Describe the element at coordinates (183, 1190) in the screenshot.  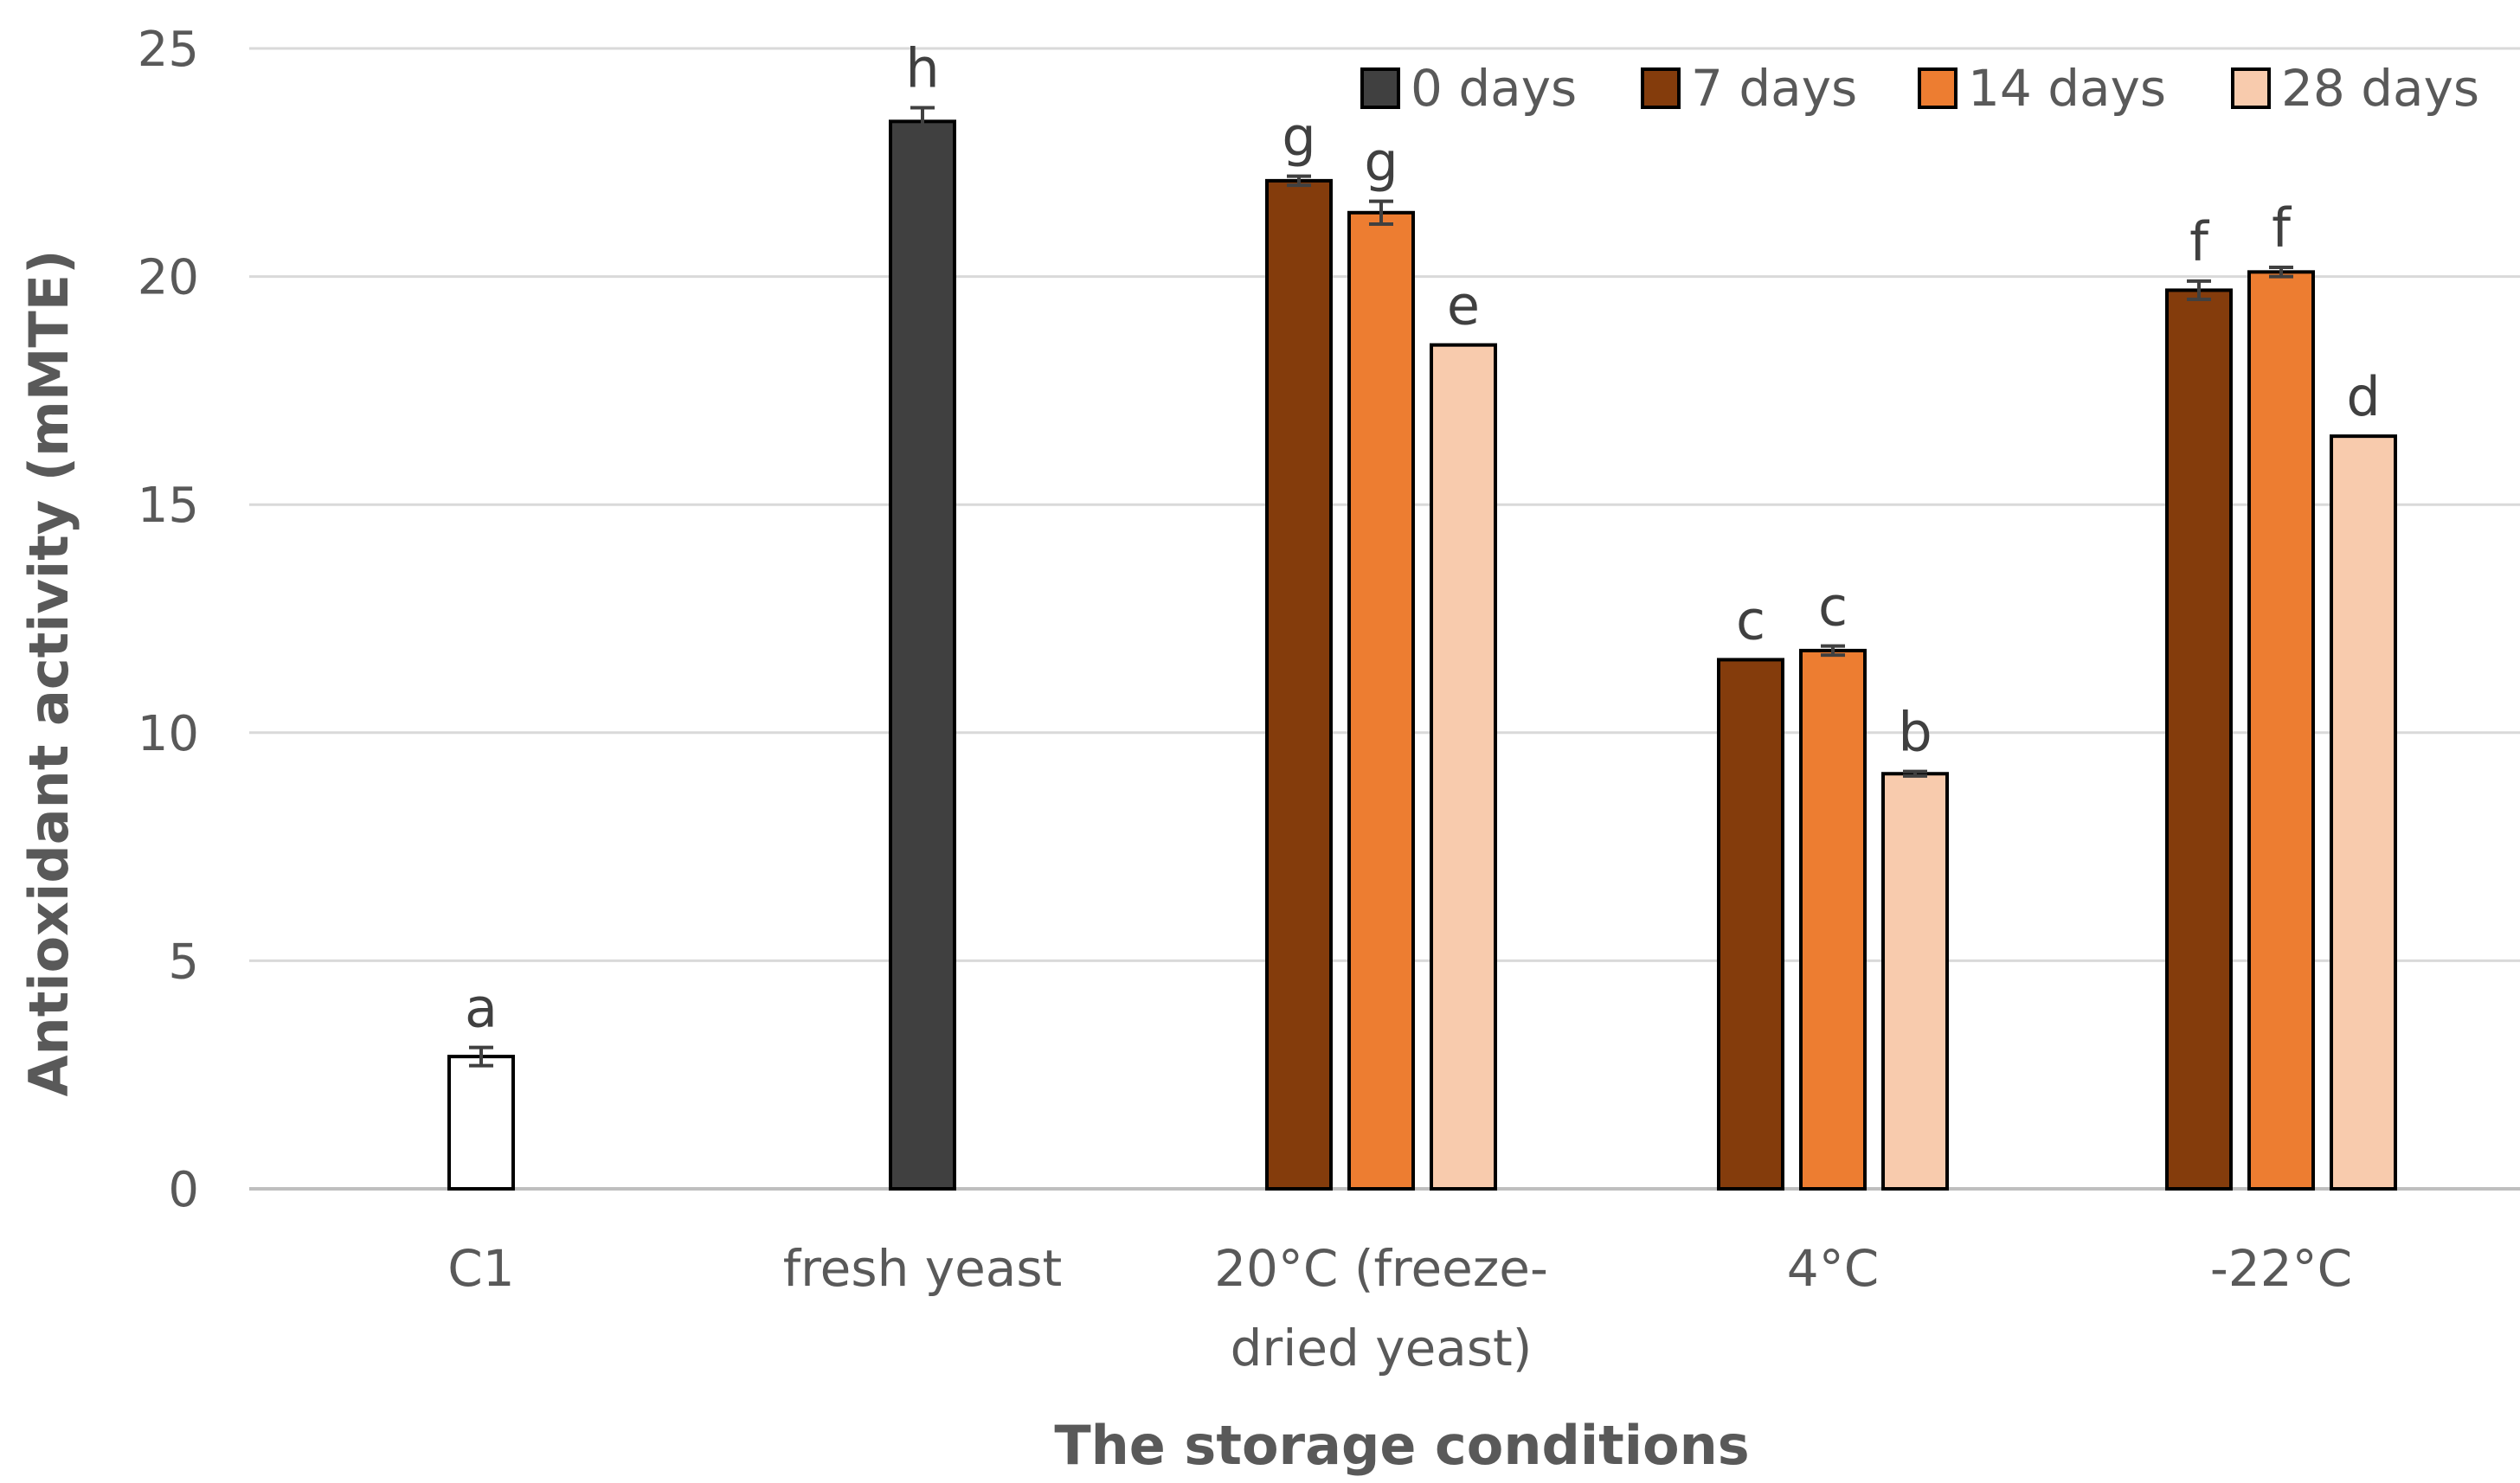
I see `y-tick-label: 0` at that location.